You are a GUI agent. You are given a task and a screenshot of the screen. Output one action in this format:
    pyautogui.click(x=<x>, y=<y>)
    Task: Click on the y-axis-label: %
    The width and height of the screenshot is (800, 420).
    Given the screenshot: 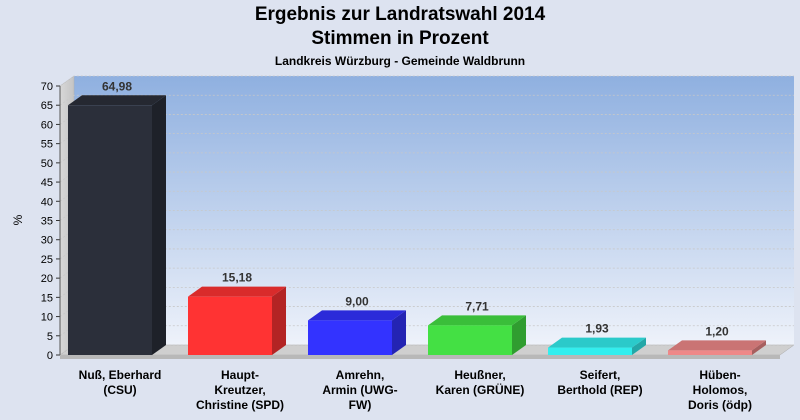 What is the action you would take?
    pyautogui.click(x=18, y=219)
    